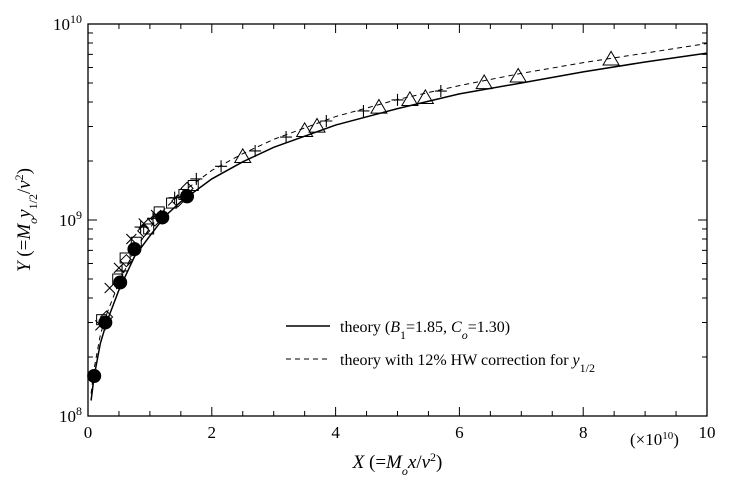  Describe the element at coordinates (335, 432) in the screenshot. I see `x-tick-label: 4` at that location.